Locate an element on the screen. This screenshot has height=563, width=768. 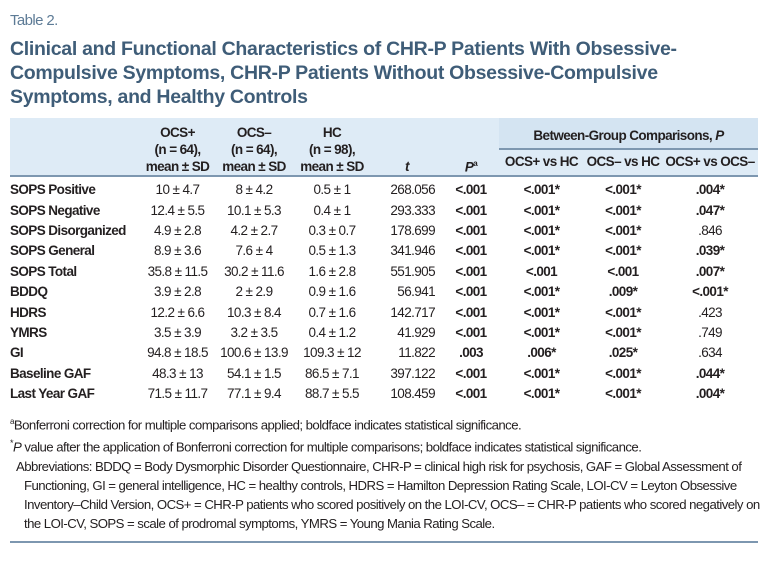
ocs-neg-vs-hc-p: .025* is located at coordinates (623, 353).